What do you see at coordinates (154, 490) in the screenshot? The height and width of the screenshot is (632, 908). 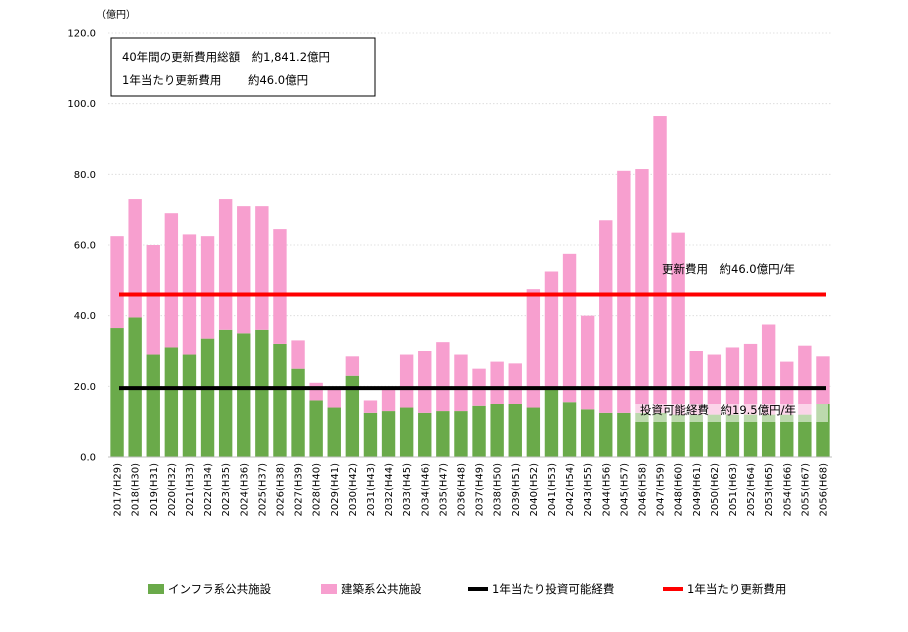 I see `x-tick-label: 2019(H31)` at bounding box center [154, 490].